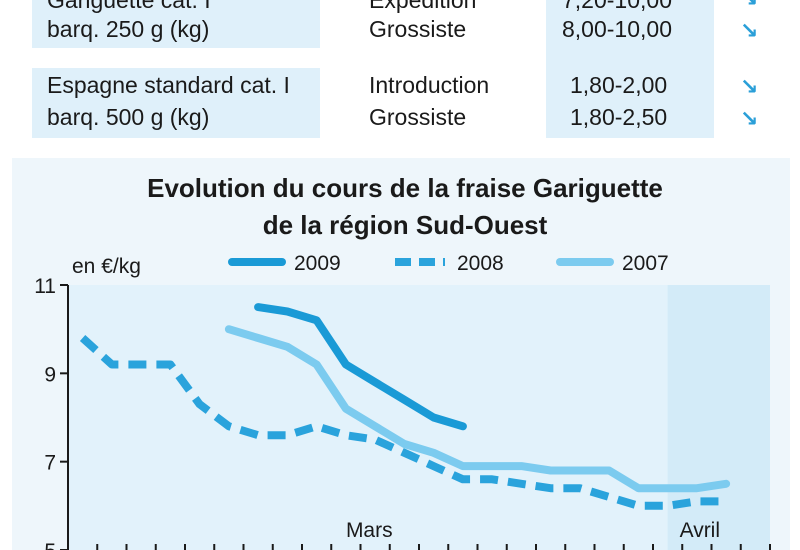  Describe the element at coordinates (405, 225) in the screenshot. I see `chart-subtitle: de la région Sud-Ouest` at that location.